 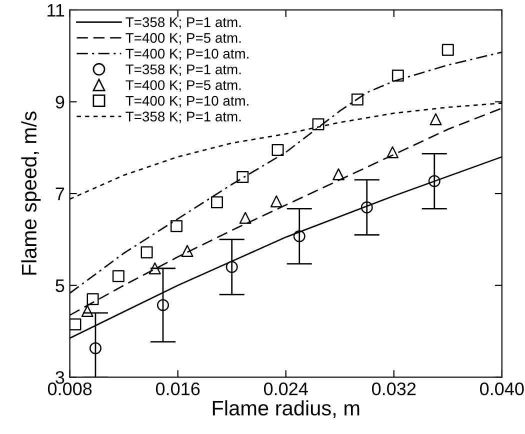 I want to click on y-tick-label: 9, so click(x=60, y=102).